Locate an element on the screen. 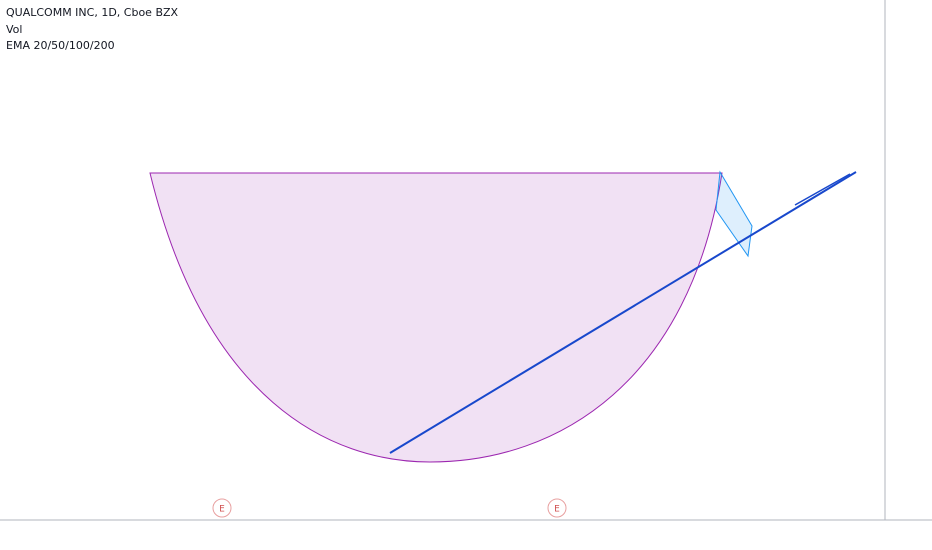 The height and width of the screenshot is (550, 932). events: E E is located at coordinates (389, 508).